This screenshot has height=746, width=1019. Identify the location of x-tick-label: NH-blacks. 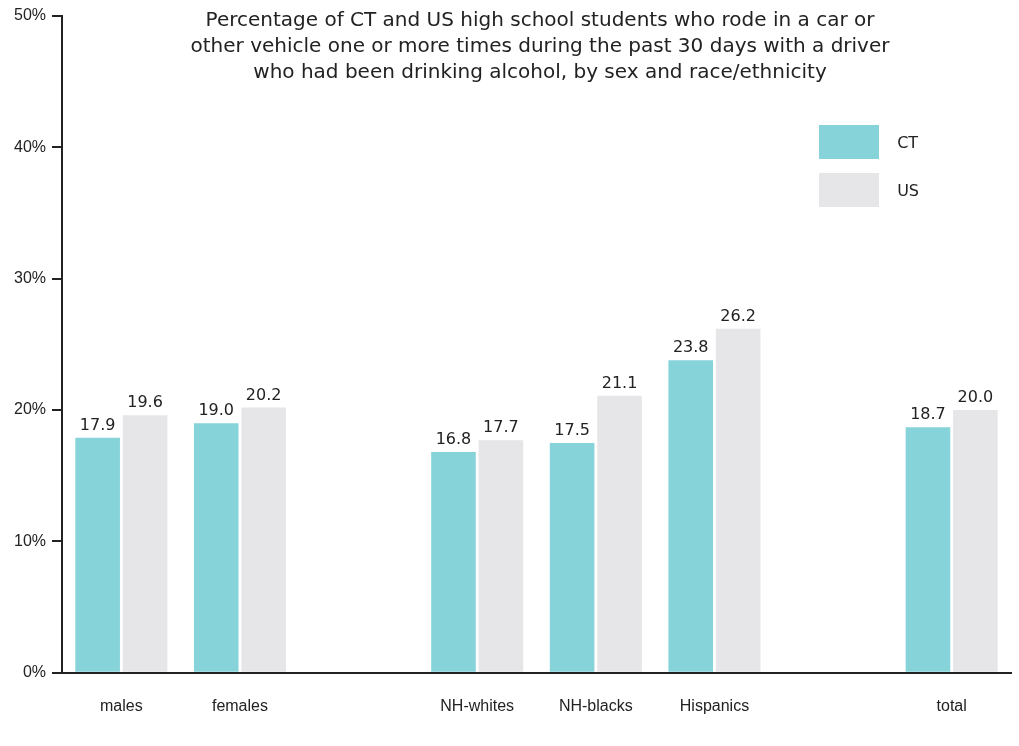
(595, 705).